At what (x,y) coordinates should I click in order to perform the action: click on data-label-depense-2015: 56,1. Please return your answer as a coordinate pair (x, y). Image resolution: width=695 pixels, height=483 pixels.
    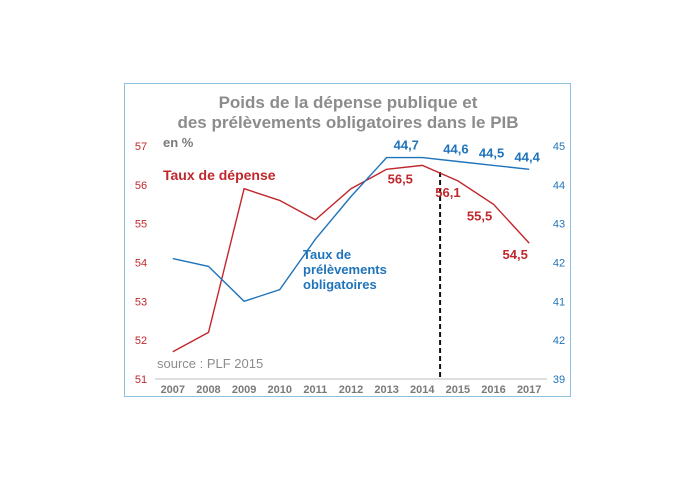
    Looking at the image, I should click on (447, 192).